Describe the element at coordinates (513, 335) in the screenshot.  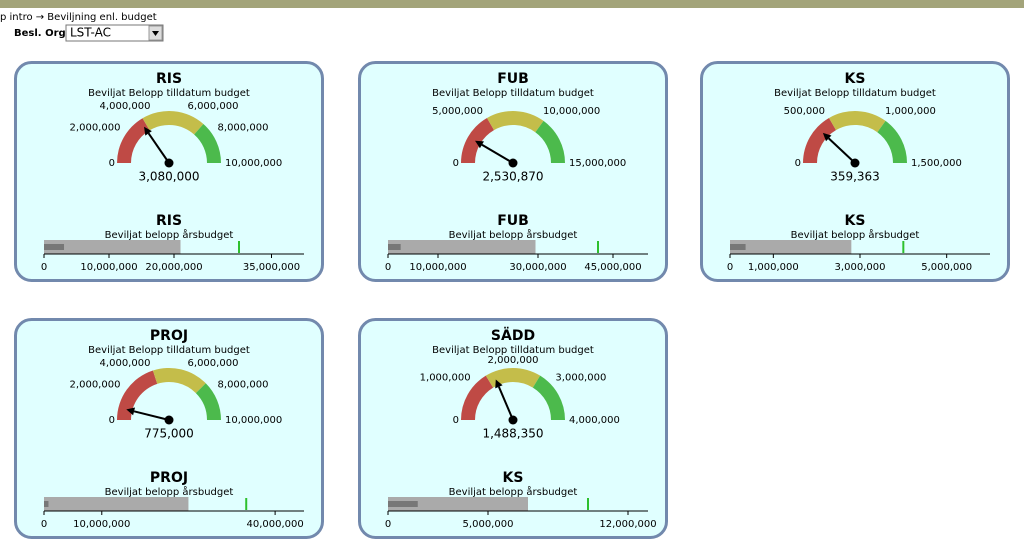
I see `gauge-title: SÄDD` at that location.